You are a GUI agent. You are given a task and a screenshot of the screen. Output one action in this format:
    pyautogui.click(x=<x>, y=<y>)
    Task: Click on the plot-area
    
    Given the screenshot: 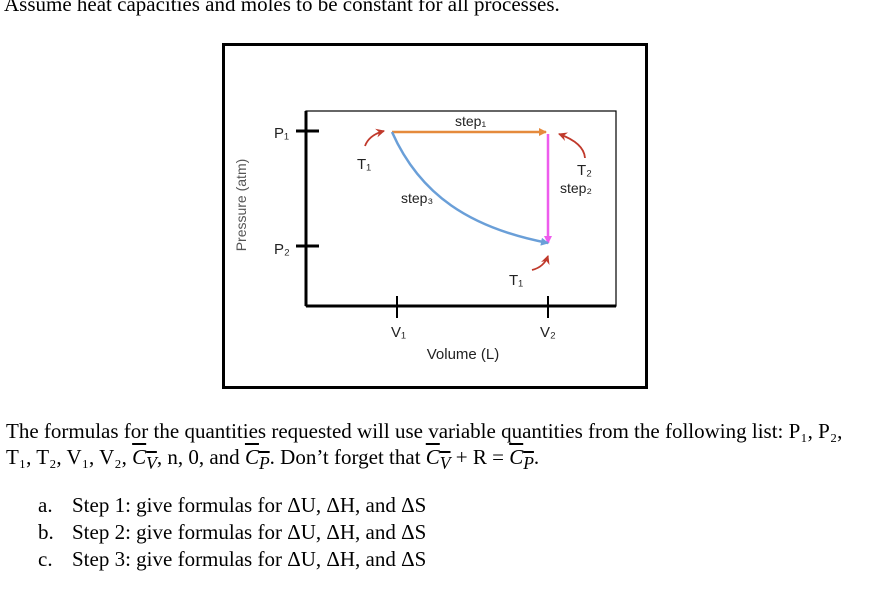 What is the action you would take?
    pyautogui.click(x=461, y=208)
    